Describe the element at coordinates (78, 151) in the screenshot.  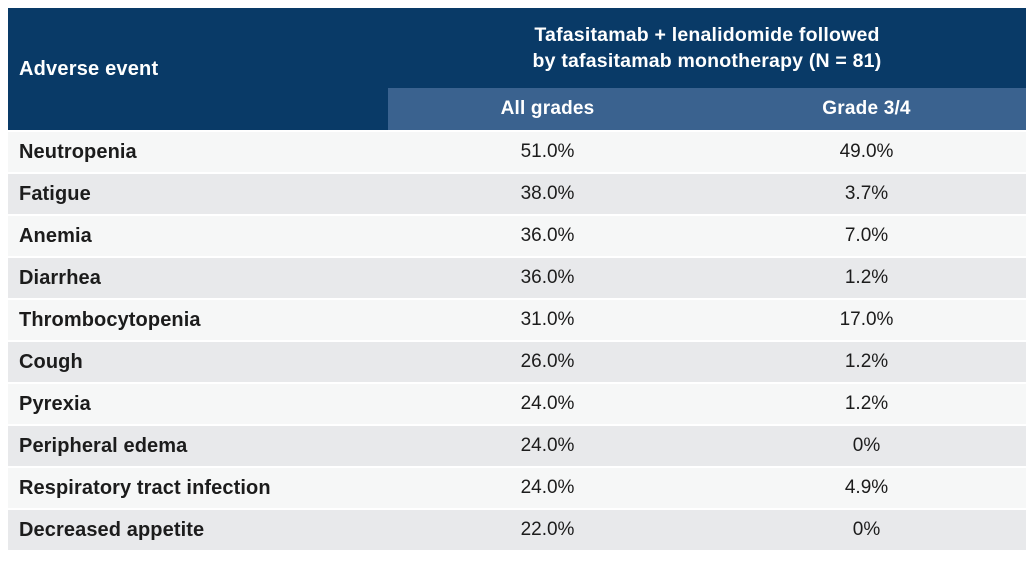
I see `adverse-event-name: Neutropenia` at that location.